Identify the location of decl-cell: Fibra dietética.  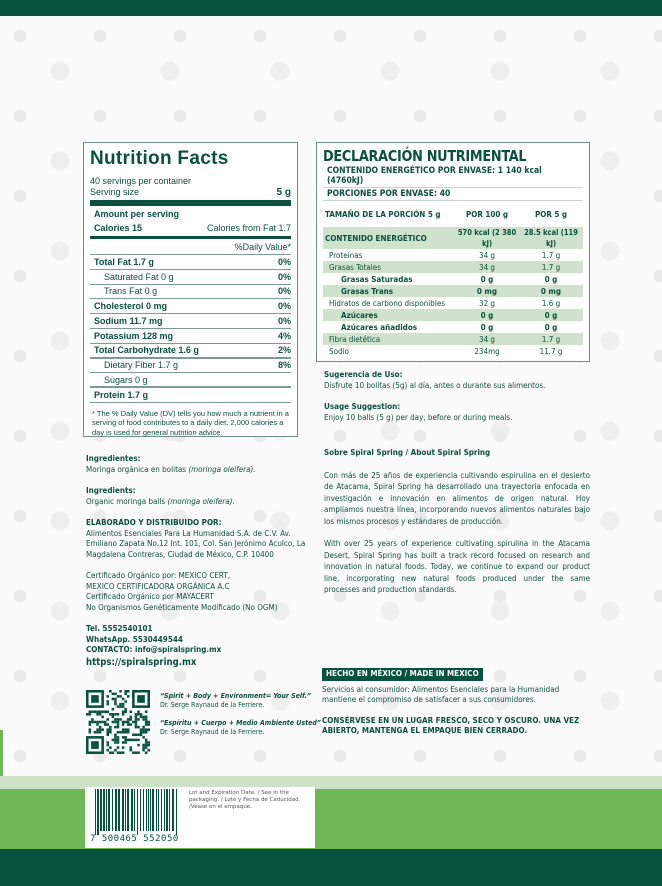
(389, 339).